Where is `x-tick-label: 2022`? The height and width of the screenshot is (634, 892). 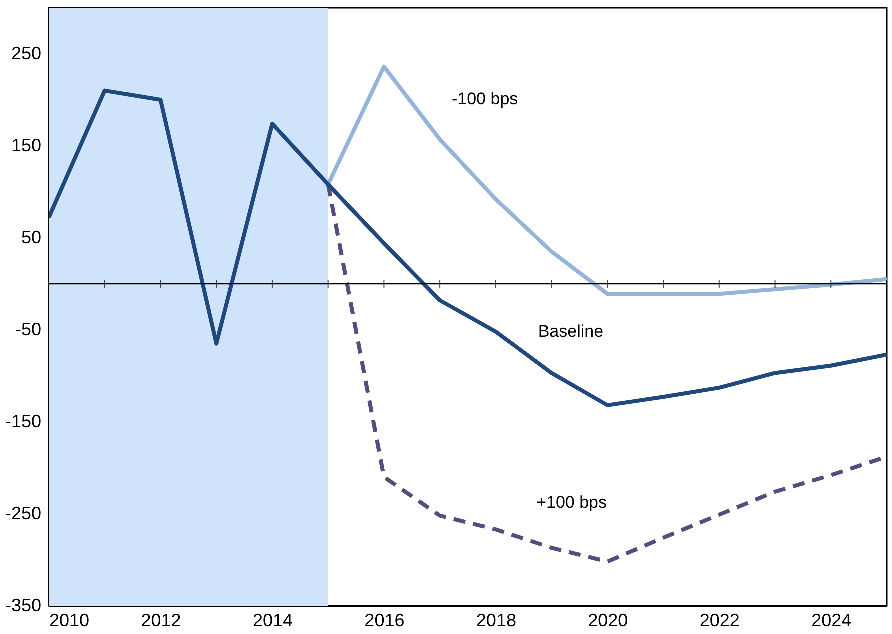 x-tick-label: 2022 is located at coordinates (720, 620).